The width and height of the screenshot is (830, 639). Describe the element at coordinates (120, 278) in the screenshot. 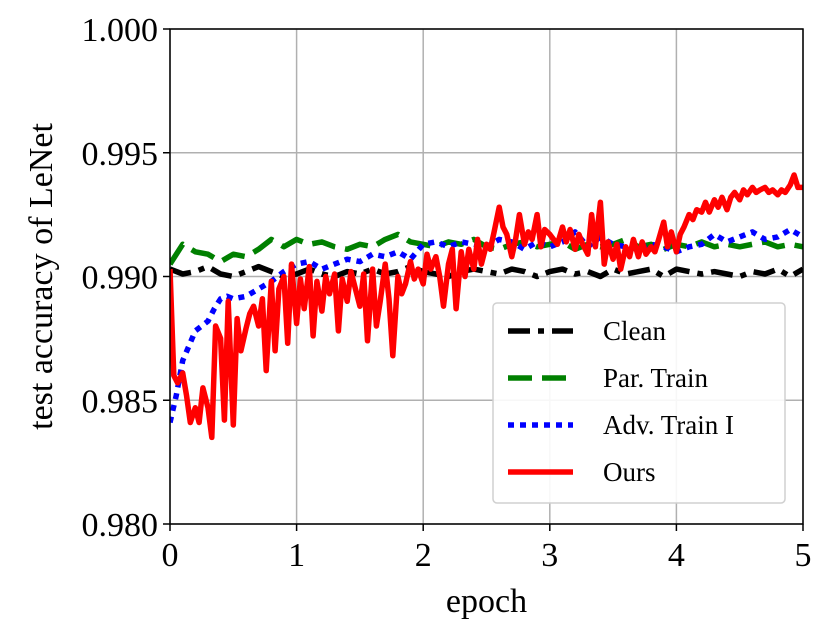

I see `y-tick-label: 0.990` at that location.